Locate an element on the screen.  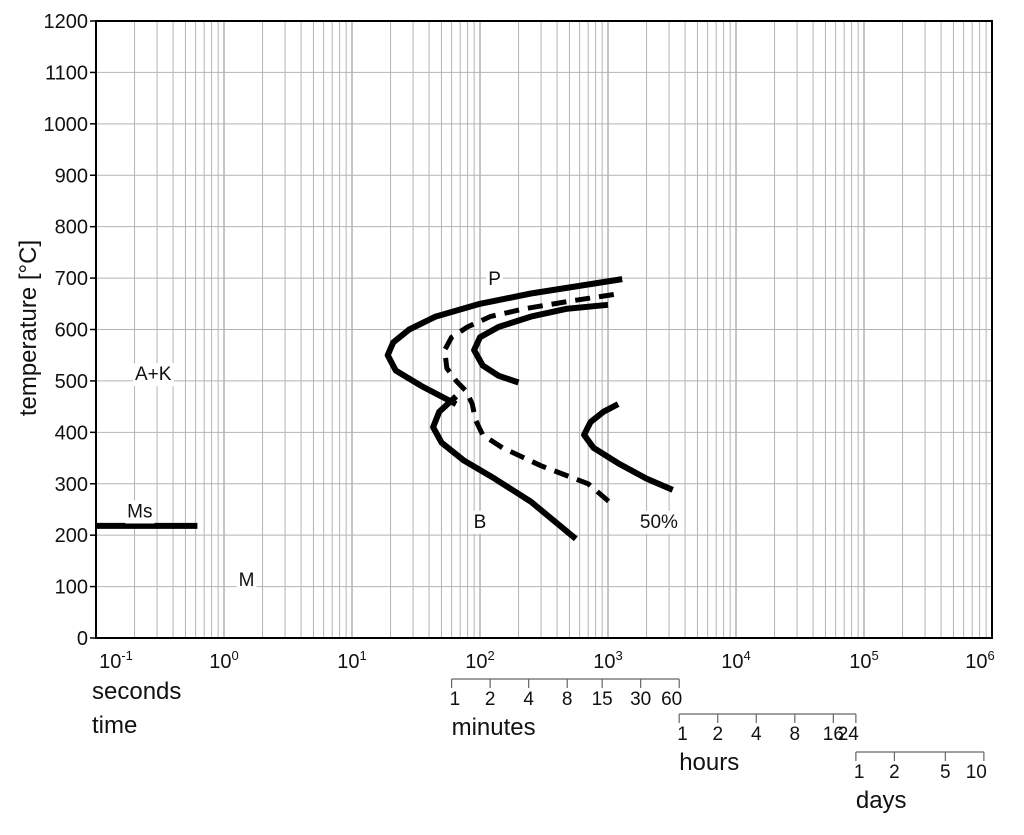
scale-unit-hours: hours is located at coordinates (709, 762).